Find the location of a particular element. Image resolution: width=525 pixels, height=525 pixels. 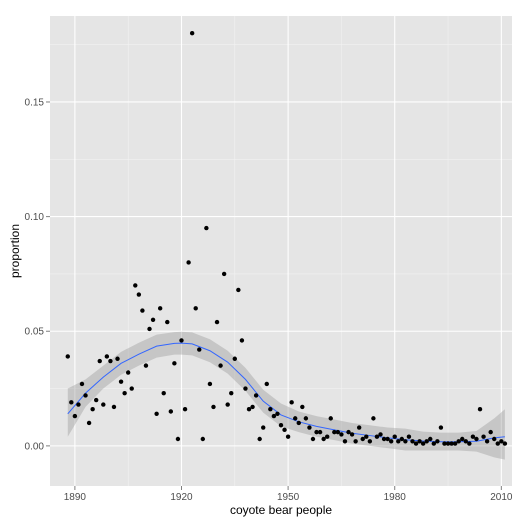

x-tick-label: 1890 is located at coordinates (75, 497).